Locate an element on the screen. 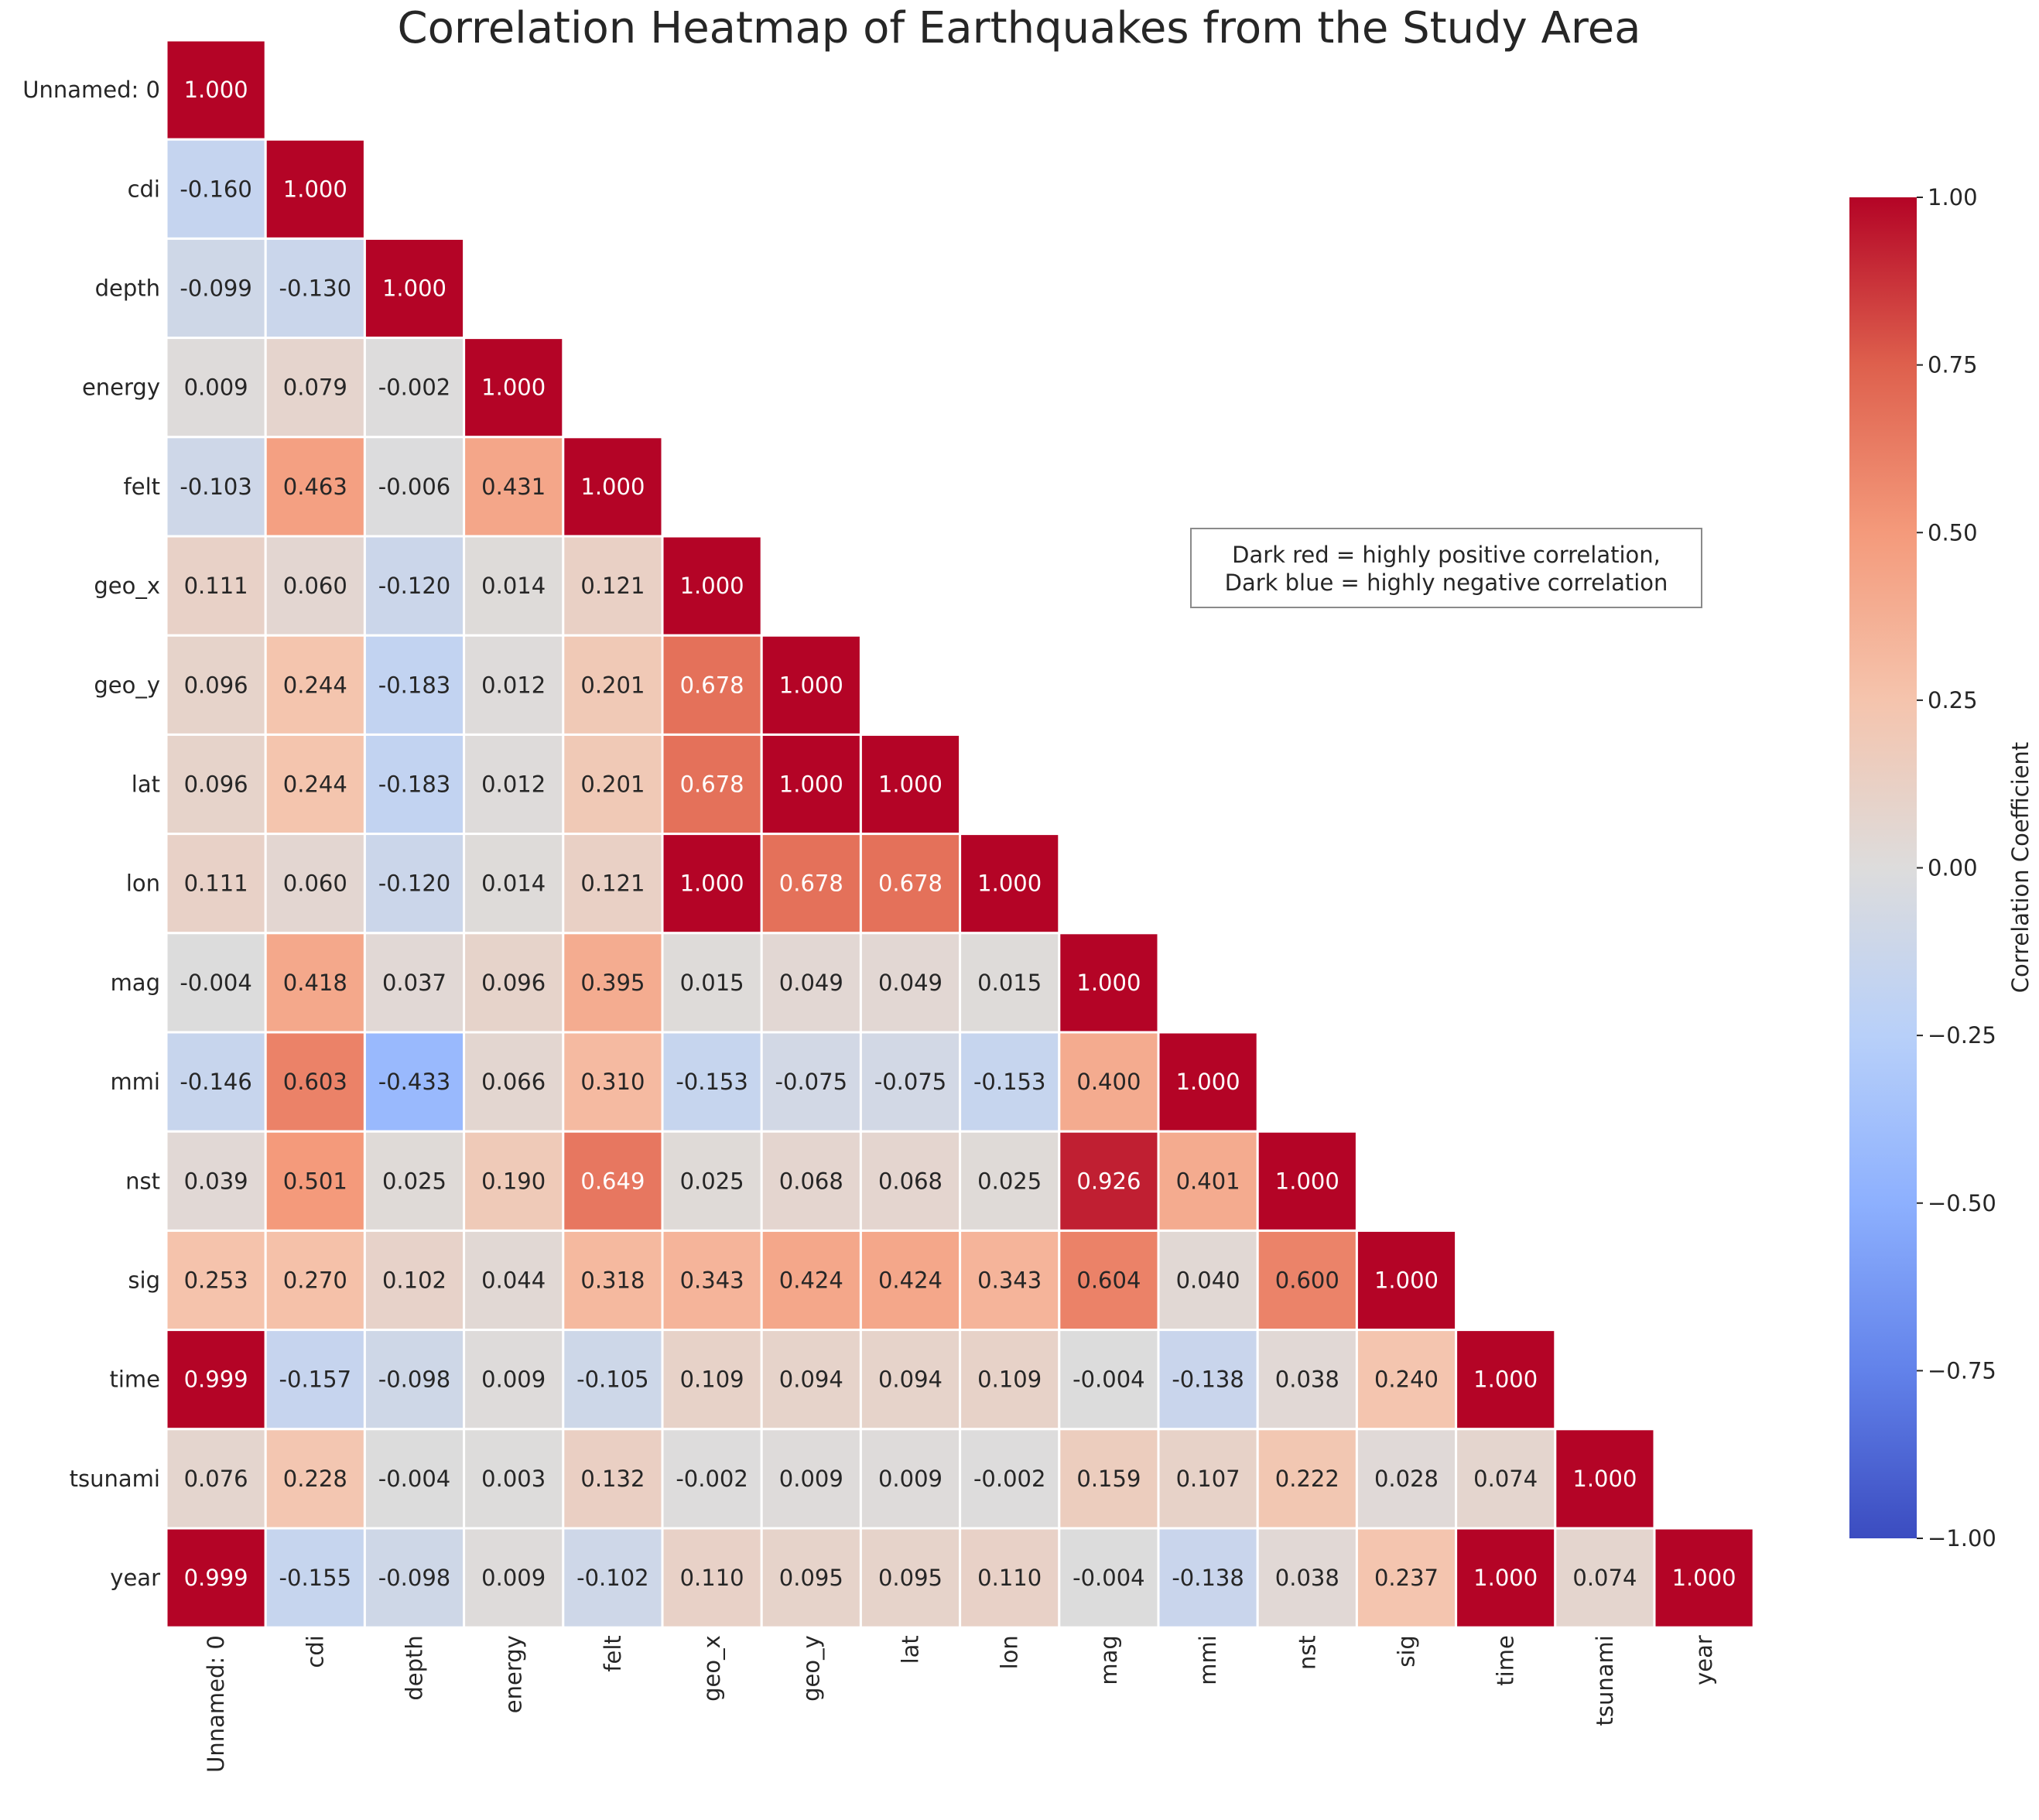 The image size is (2039, 1820). colorbar-tick-label: 0.00 is located at coordinates (1953, 868).